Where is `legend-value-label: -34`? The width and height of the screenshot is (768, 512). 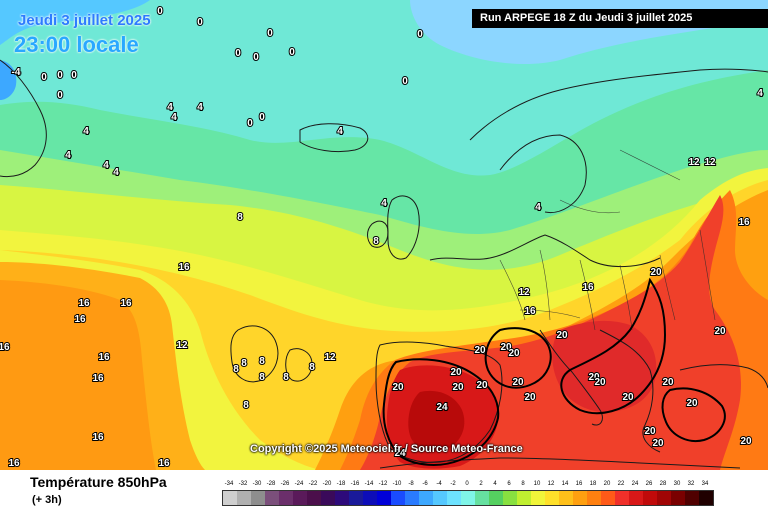 legend-value-label: -34 is located at coordinates (229, 484).